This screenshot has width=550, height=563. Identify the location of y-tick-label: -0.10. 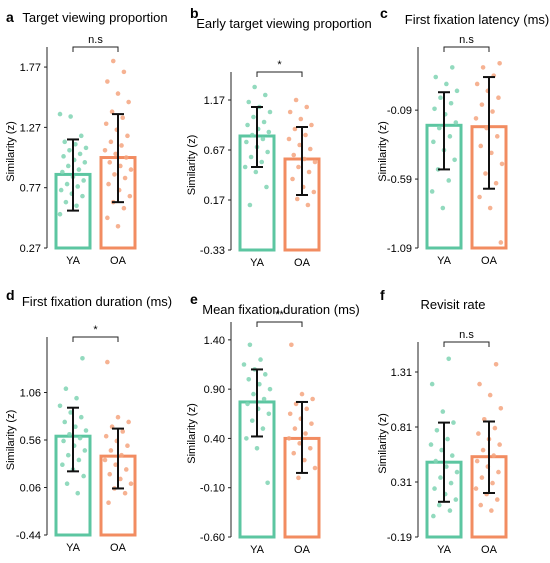
(212, 489).